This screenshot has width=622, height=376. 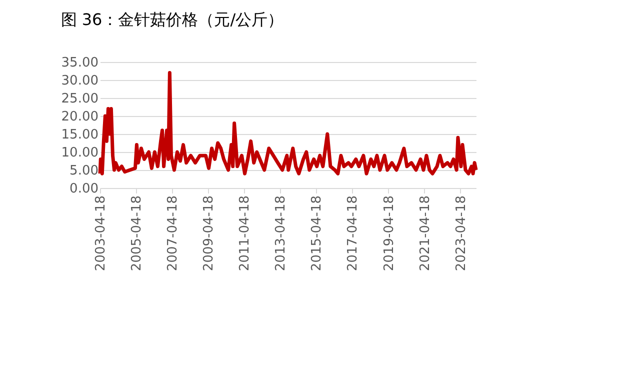 What do you see at coordinates (79, 81) in the screenshot?
I see `y-tick-label: 30.00` at bounding box center [79, 81].